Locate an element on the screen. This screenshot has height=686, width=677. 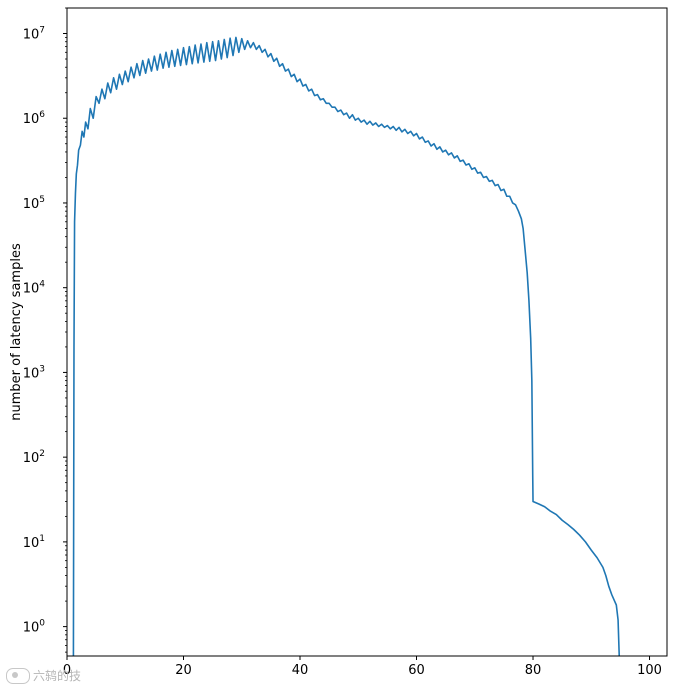
y-axis-ticks: 10⁰ 10¹ 10² 10³ 10⁴ 10⁵ 10⁶ 10⁷ is located at coordinates (45, 330).